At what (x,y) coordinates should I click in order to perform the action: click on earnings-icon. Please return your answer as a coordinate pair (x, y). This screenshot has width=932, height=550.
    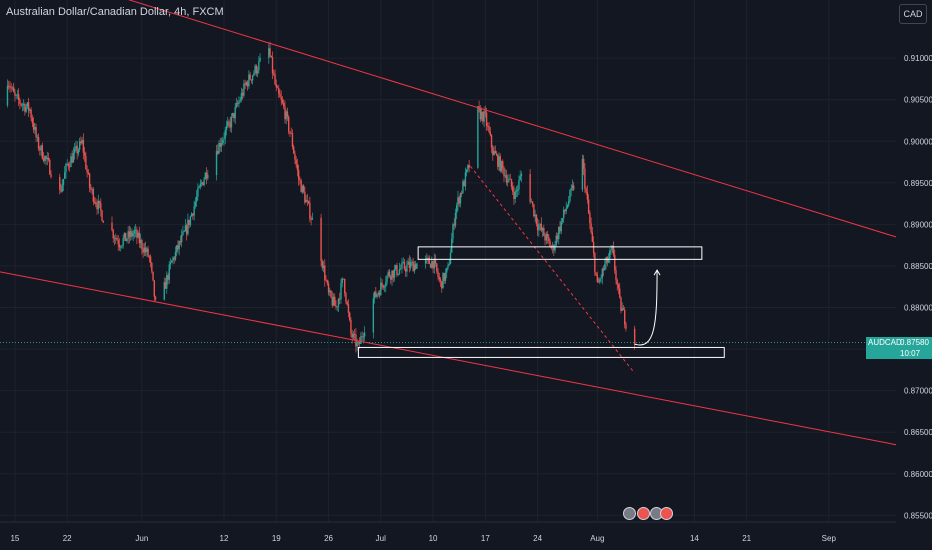
    Looking at the image, I should click on (643, 513).